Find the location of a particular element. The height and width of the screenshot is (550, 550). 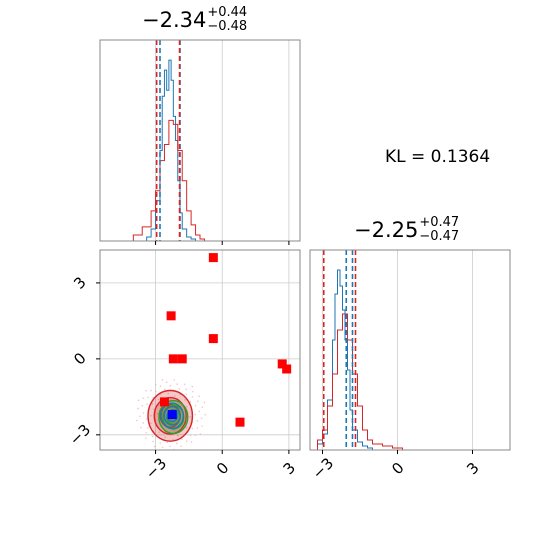

param0-title-value: −2.34 is located at coordinates (174, 20).